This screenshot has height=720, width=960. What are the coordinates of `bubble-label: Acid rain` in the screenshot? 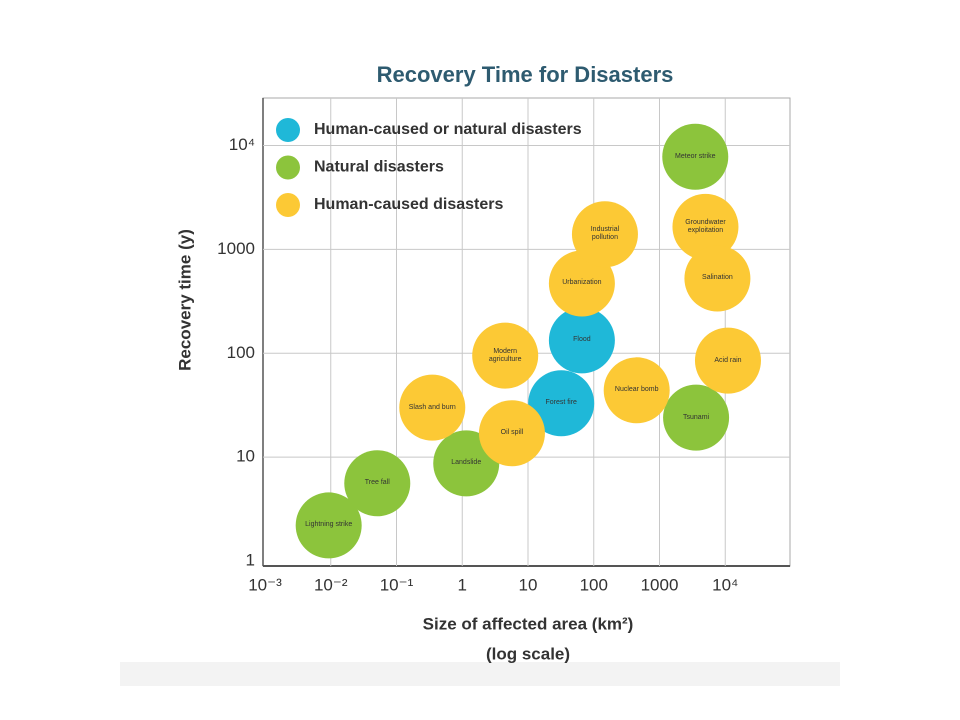 It's located at (728, 360).